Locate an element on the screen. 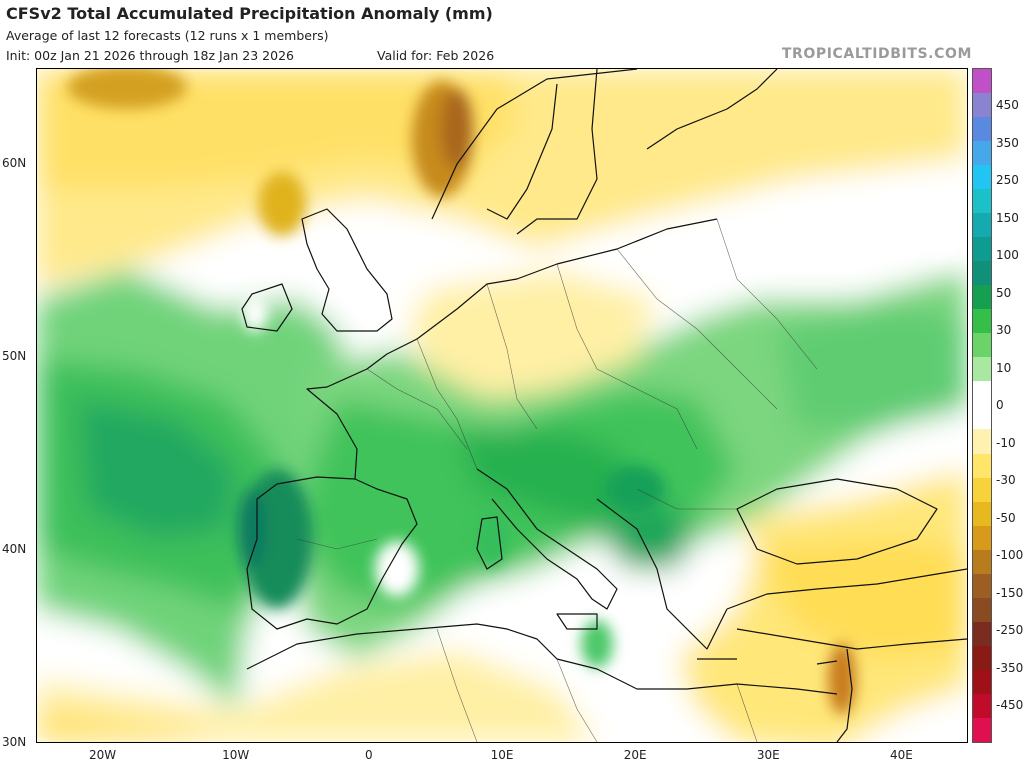 This screenshot has height=763, width=1024. lat-label: 60N is located at coordinates (14, 163).